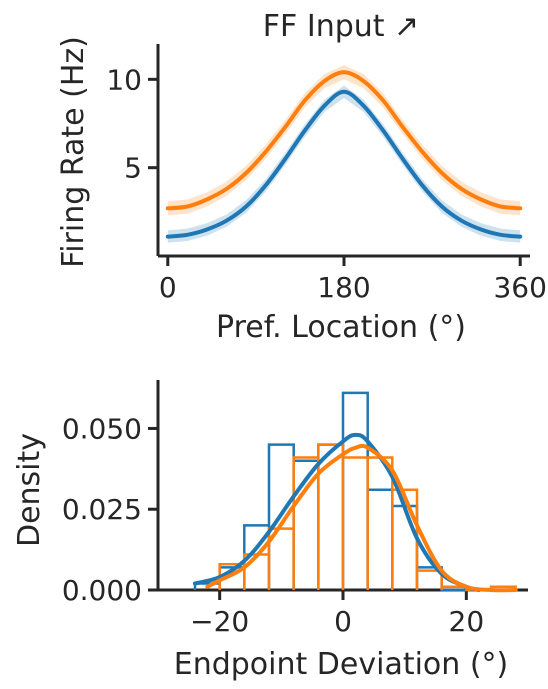 The height and width of the screenshot is (689, 548). I want to click on x-tick-label: 180, so click(343, 287).